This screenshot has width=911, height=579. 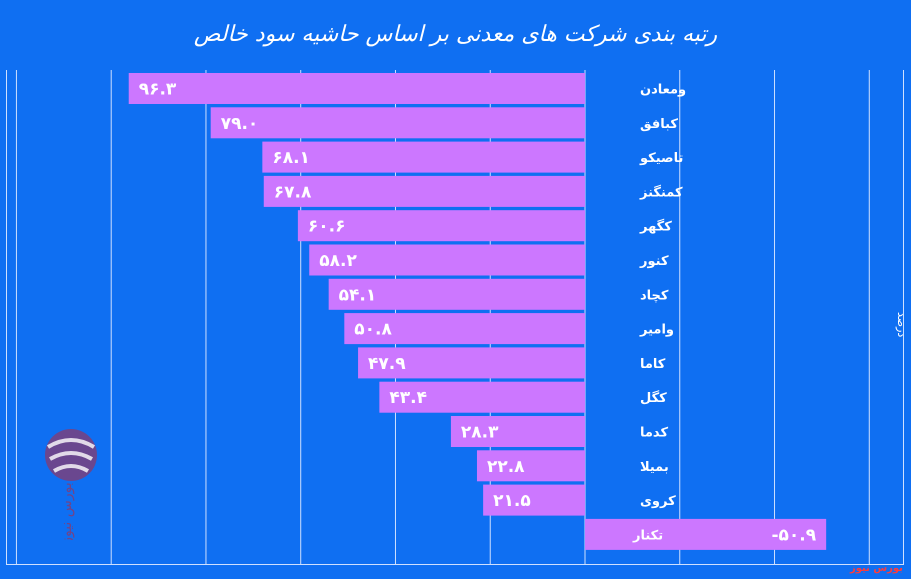 What do you see at coordinates (512, 501) in the screenshot?
I see `value-label: ۲۱.۵` at bounding box center [512, 501].